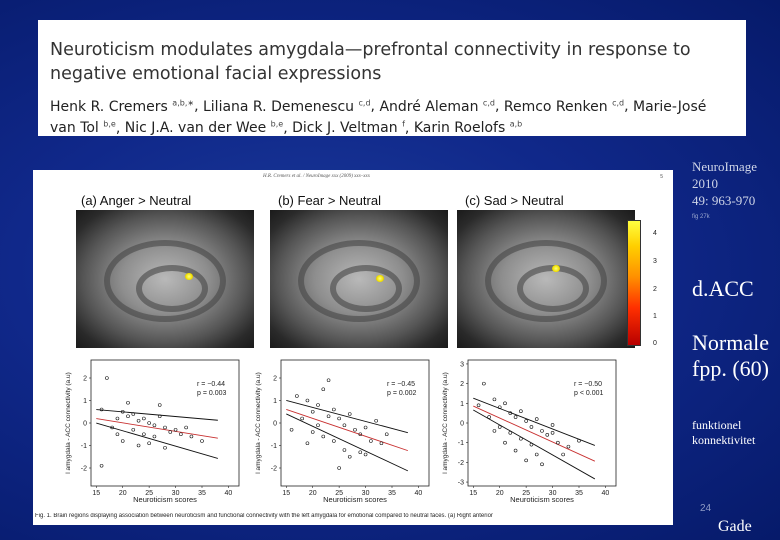 The width and height of the screenshot is (780, 540). Describe the element at coordinates (136, 200) in the screenshot. I see `panel-label-anger: (a) Anger > Neutral` at that location.